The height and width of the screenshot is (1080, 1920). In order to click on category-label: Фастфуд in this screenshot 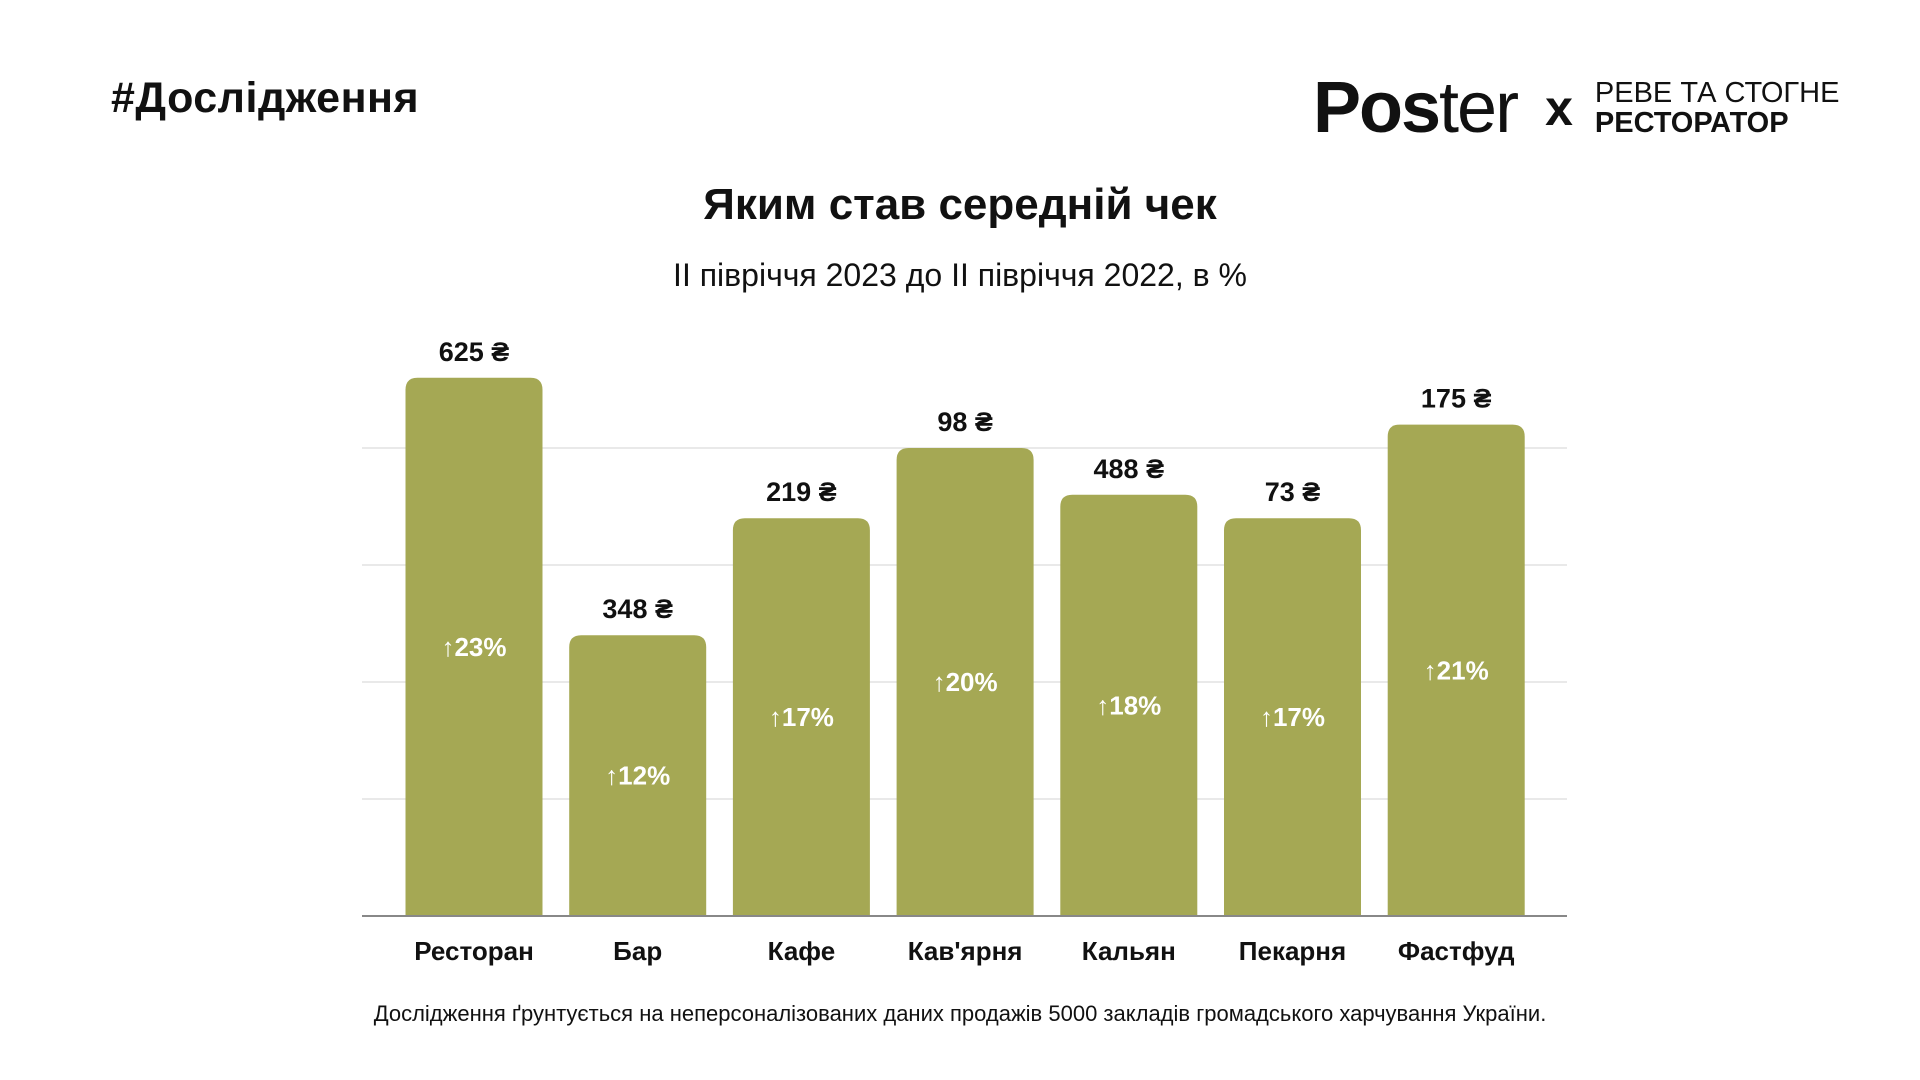, I will do `click(1456, 951)`.